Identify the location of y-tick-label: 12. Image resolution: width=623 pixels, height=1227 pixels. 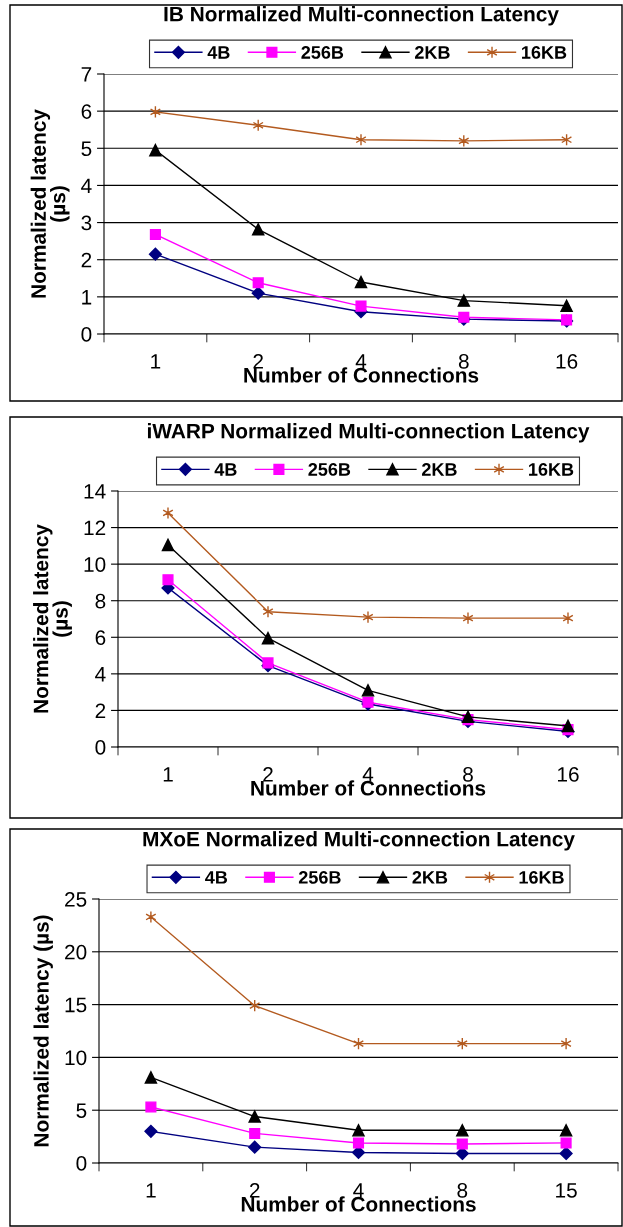
(95, 528).